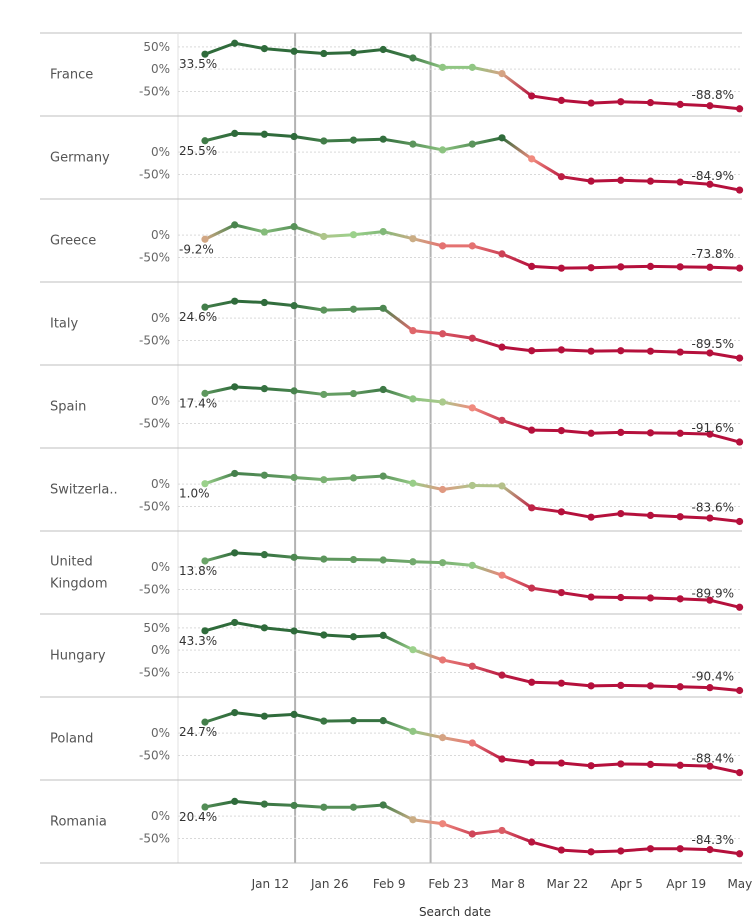 This screenshot has width=756, height=916. What do you see at coordinates (392, 252) in the screenshot?
I see `panel-greece: Greece 0% -50% -9.2% -73.8%` at bounding box center [392, 252].